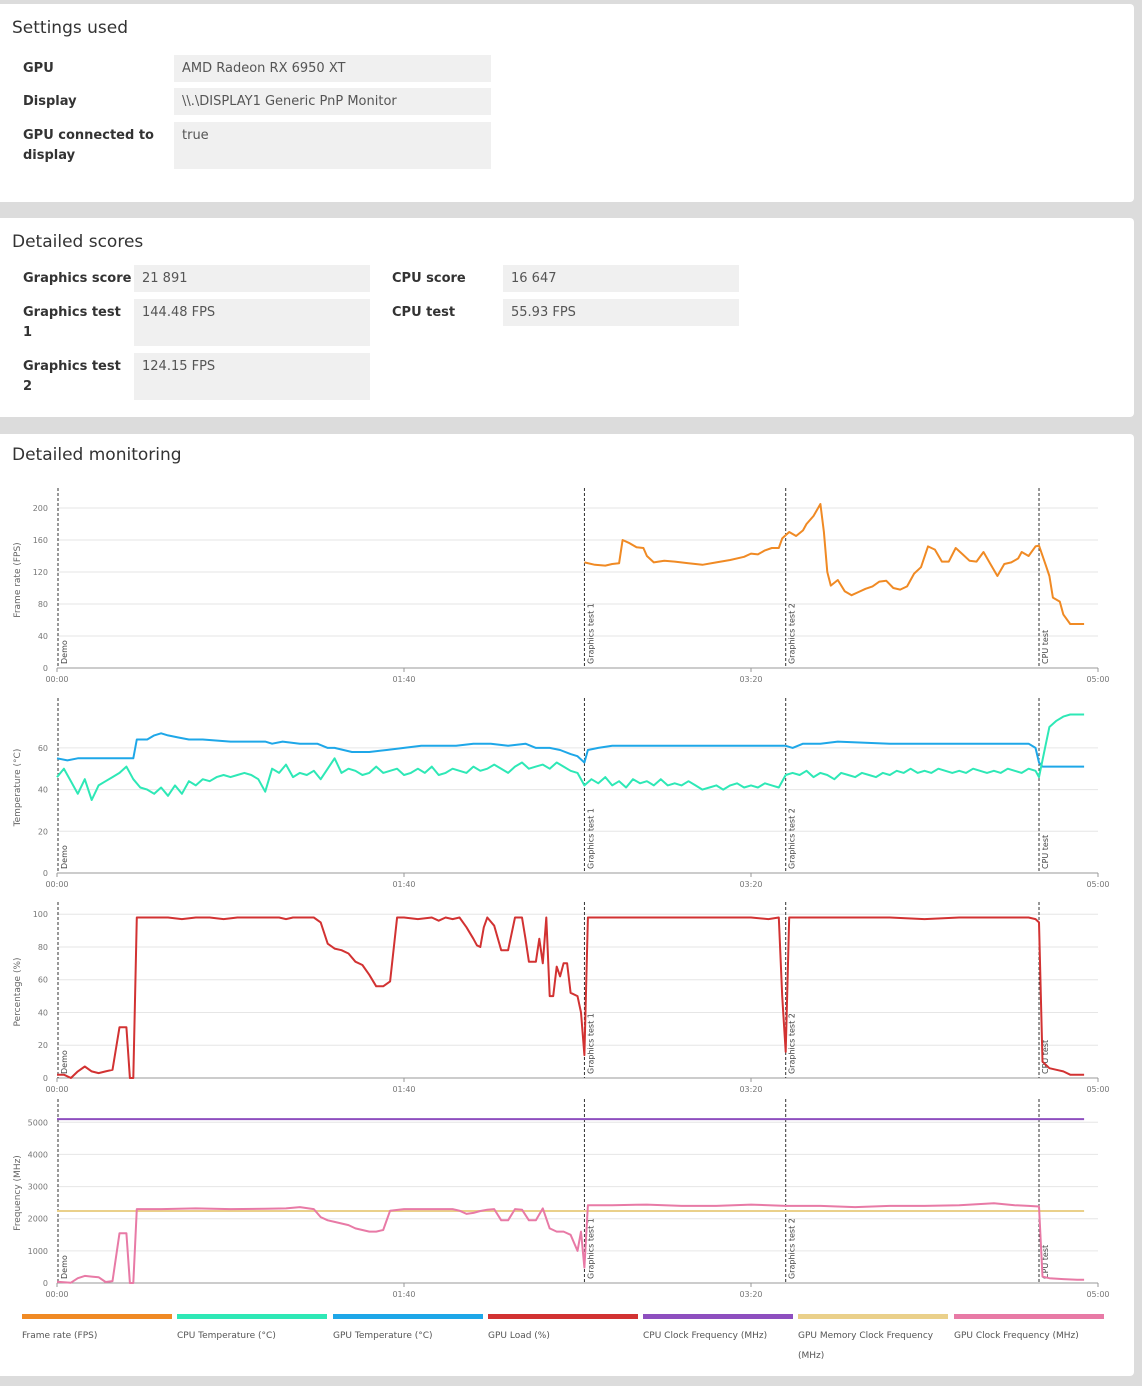 The height and width of the screenshot is (1386, 1142). Describe the element at coordinates (50, 101) in the screenshot. I see `display-label: Display` at that location.